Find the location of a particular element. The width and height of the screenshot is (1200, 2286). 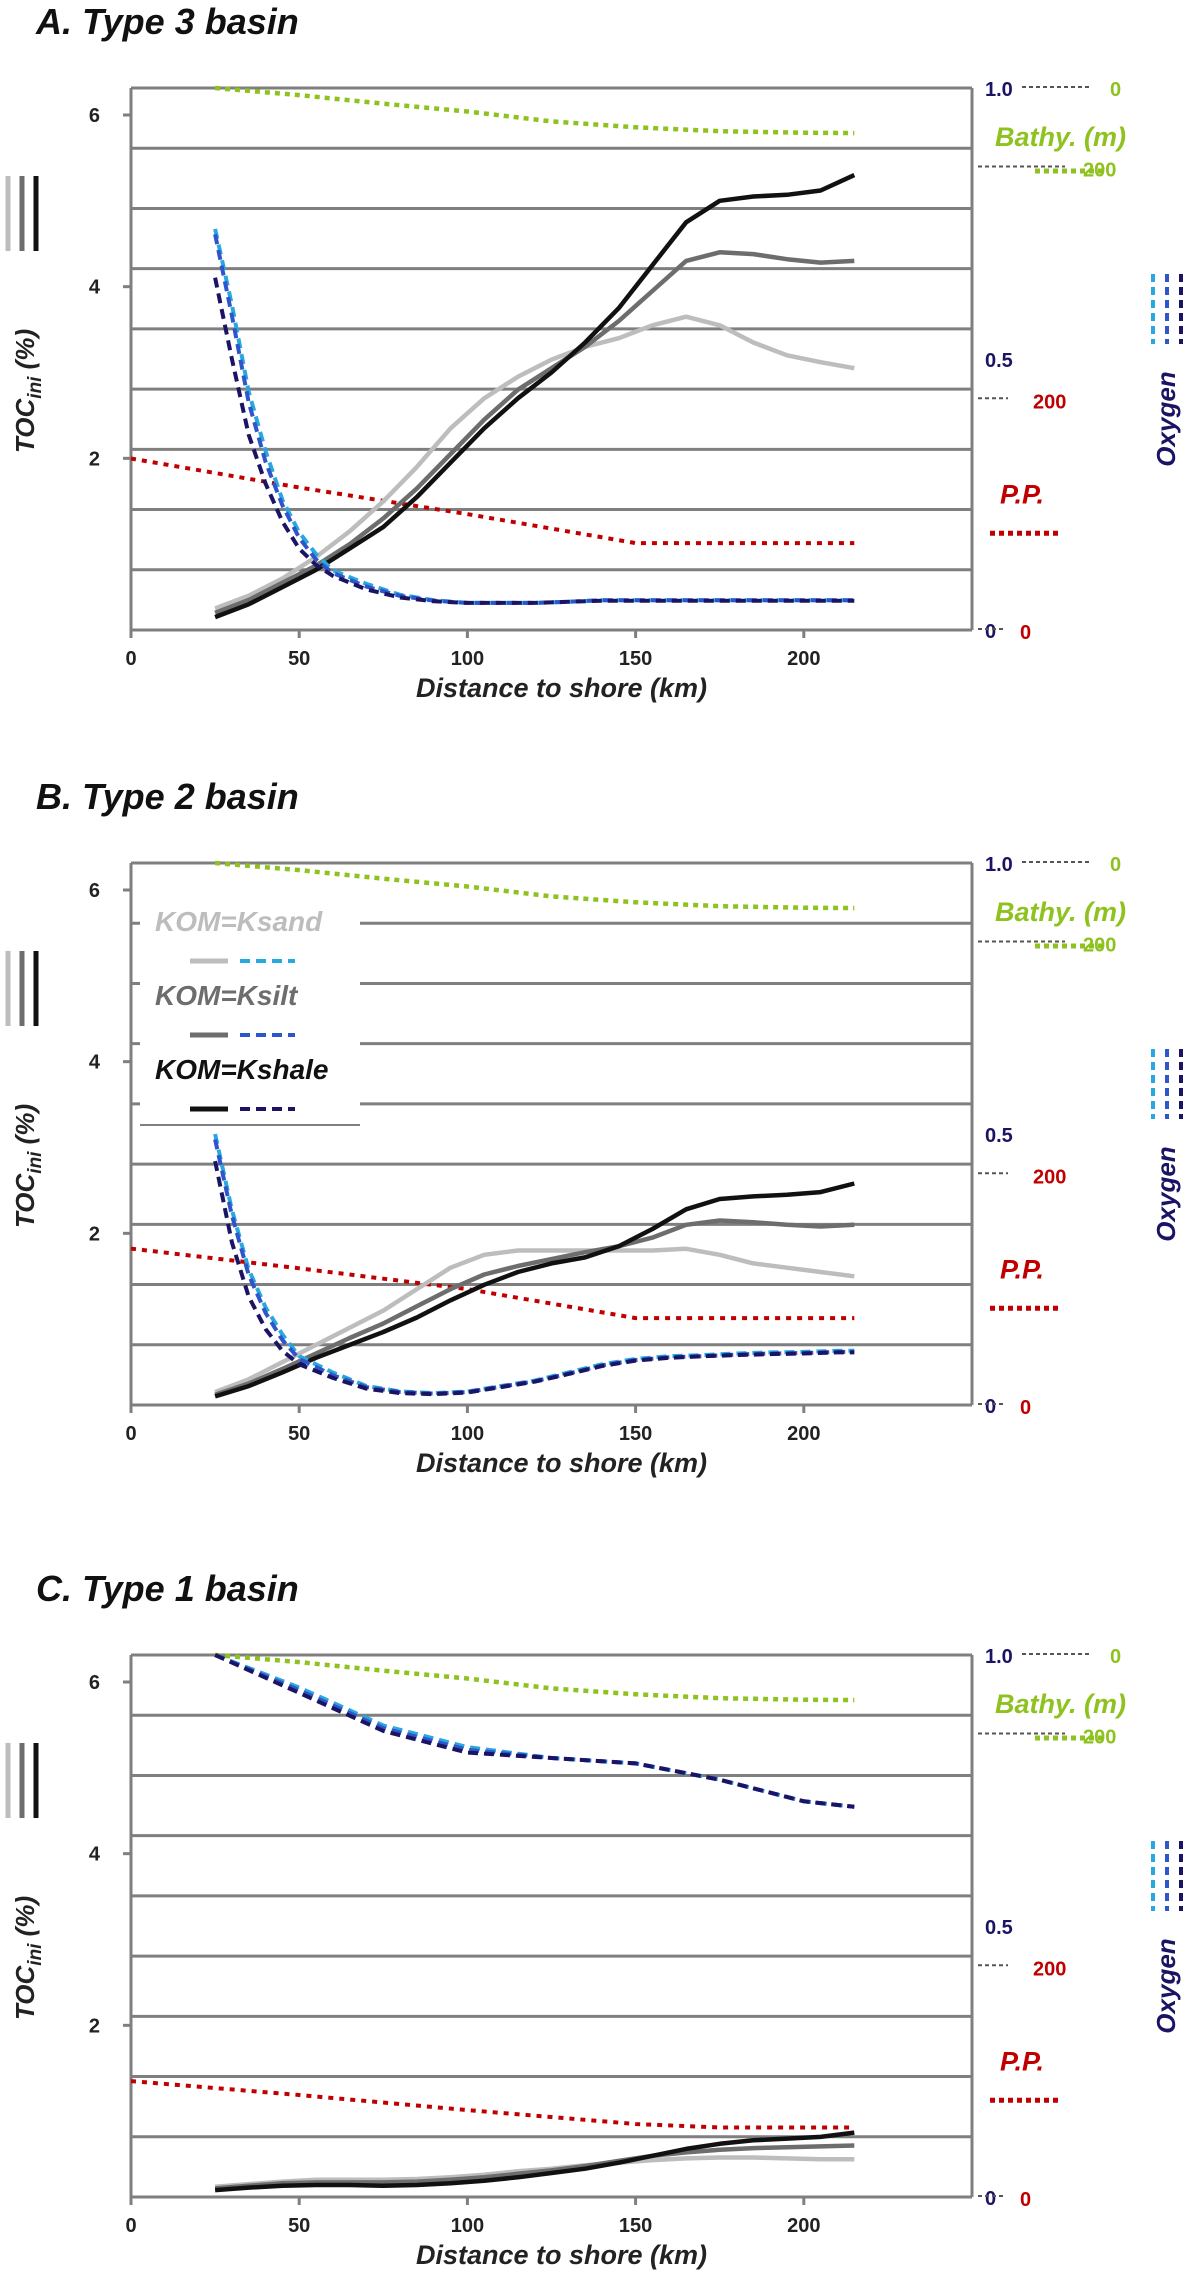

legend-background is located at coordinates (250, 1006).